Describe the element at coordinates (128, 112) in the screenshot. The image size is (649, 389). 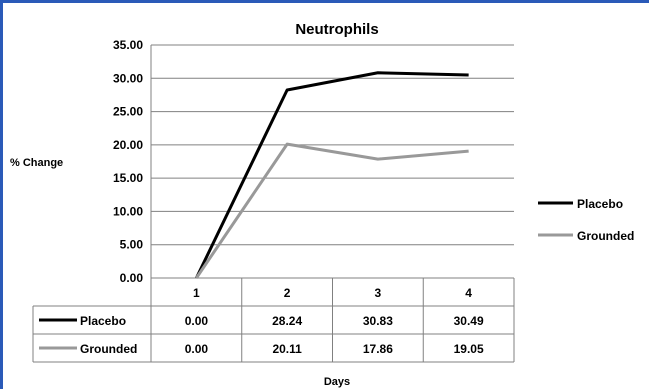
I see `y-tick-label: 25.00` at that location.